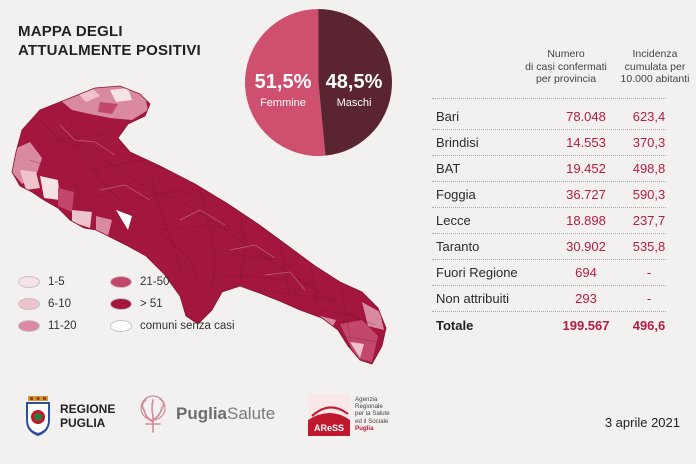  I want to click on legend-item-no-cases: comuni senza casi, so click(172, 326).